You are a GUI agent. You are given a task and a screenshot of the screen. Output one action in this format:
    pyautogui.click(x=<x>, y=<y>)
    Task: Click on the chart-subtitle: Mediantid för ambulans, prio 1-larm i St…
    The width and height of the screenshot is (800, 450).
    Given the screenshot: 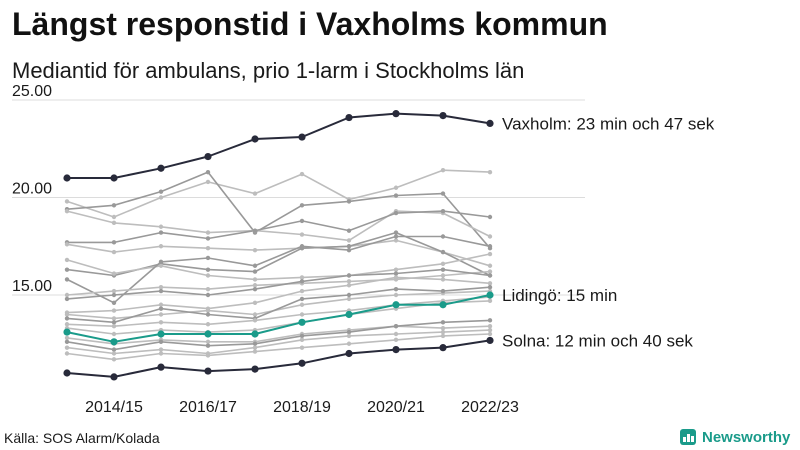 What is the action you would take?
    pyautogui.click(x=268, y=70)
    